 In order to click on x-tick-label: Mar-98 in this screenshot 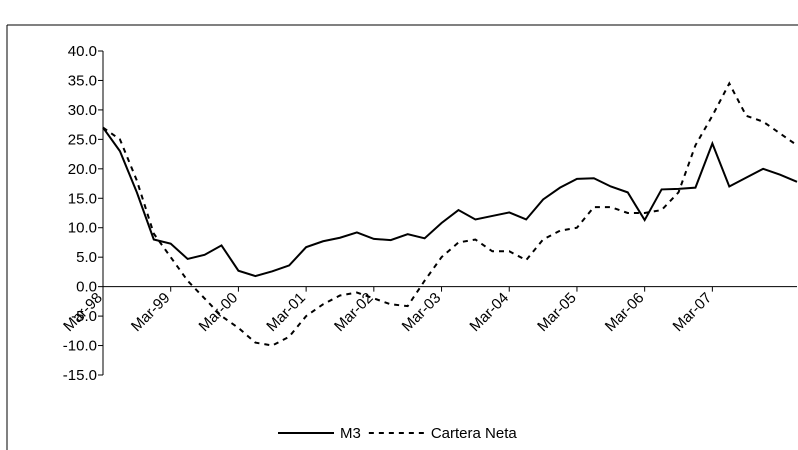, I will do `click(83, 312)`.